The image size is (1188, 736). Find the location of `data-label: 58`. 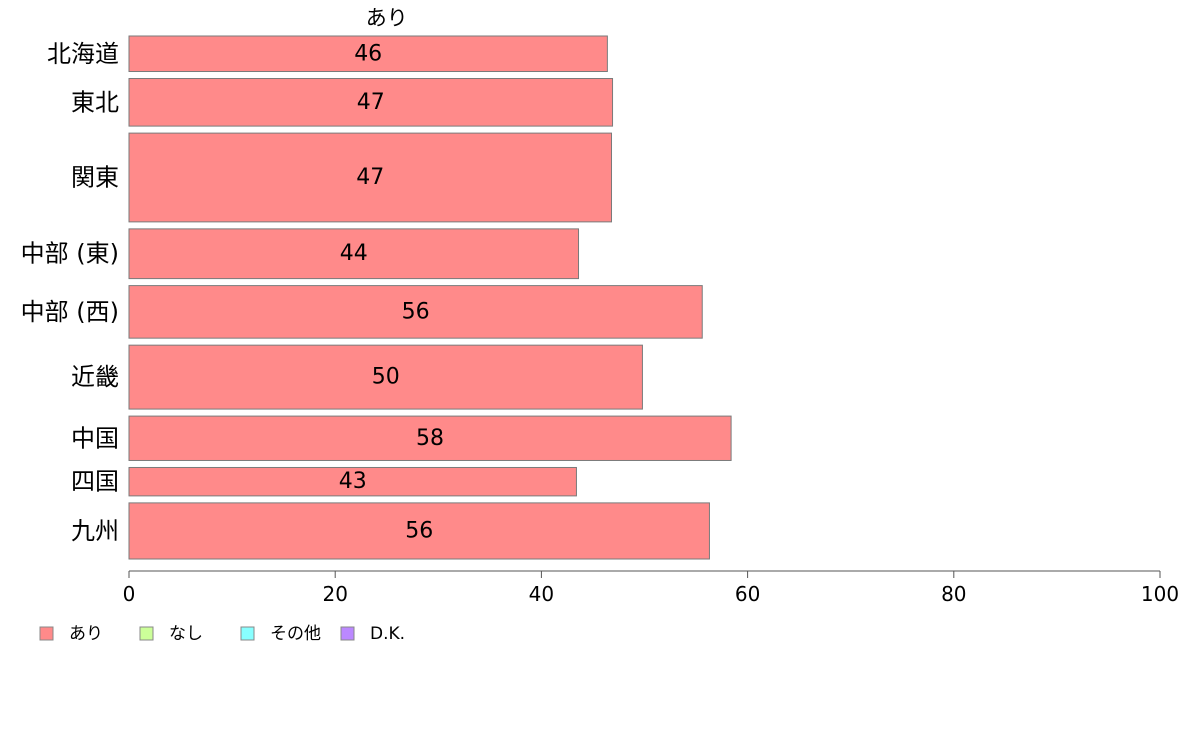

data-label: 58 is located at coordinates (430, 438).